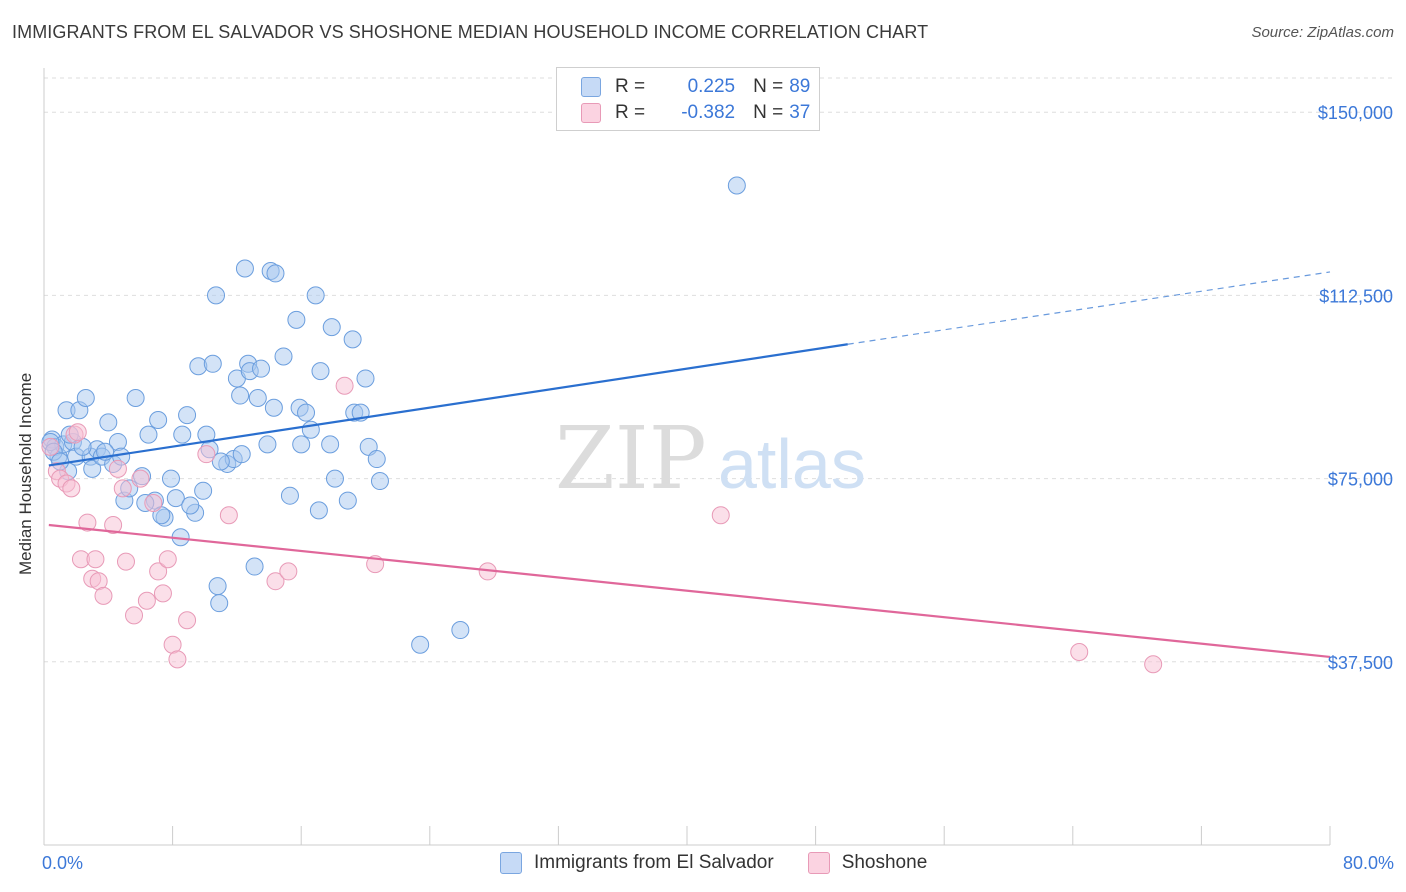 The image size is (1406, 892). I want to click on trend-line-el-salvador-projection, so click(1089, 308).